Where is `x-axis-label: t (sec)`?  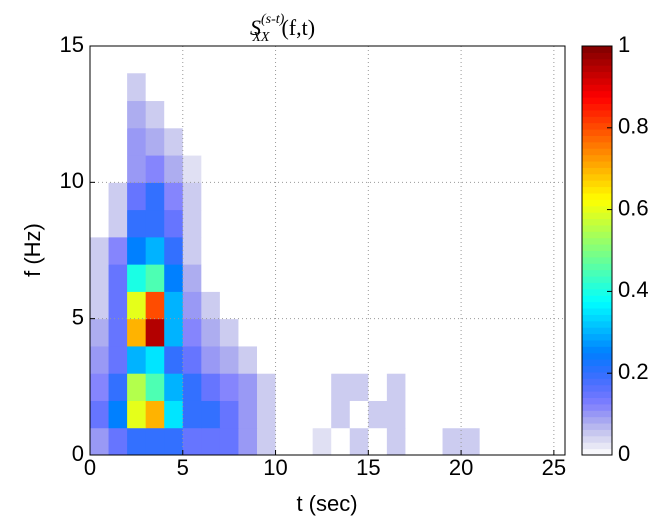 x-axis-label: t (sec) is located at coordinates (326, 503).